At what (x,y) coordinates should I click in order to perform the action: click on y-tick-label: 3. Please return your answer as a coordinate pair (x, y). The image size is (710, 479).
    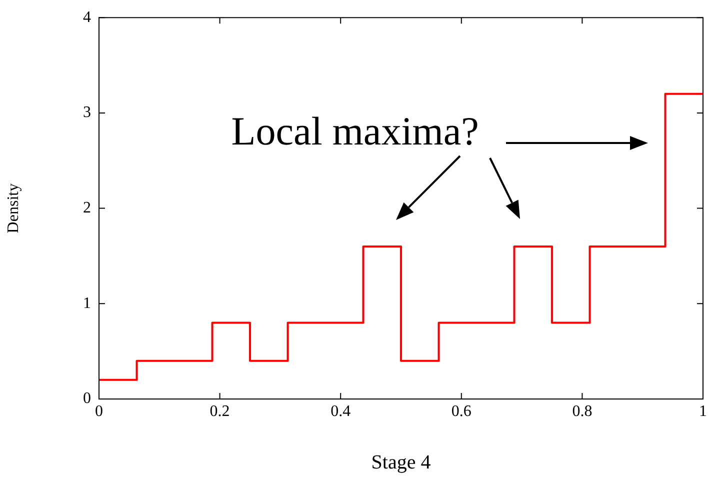
    Looking at the image, I should click on (87, 113).